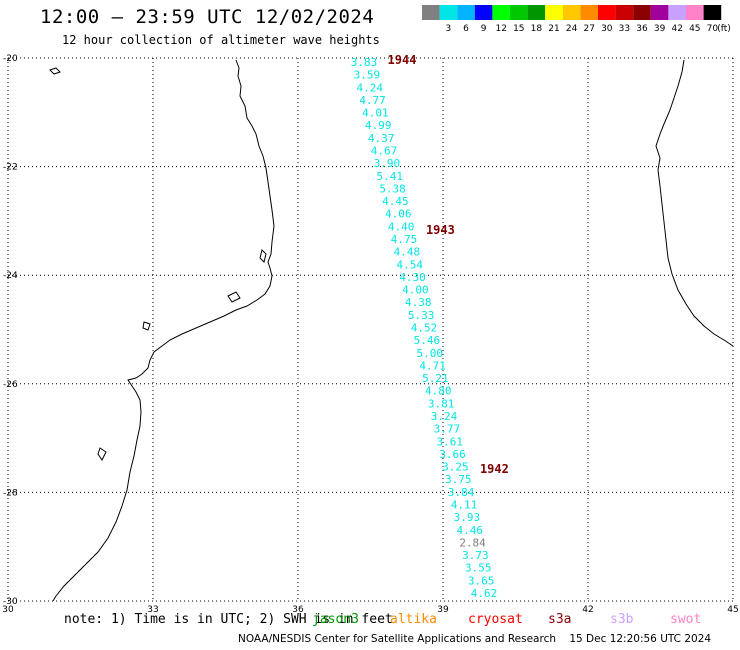 The image size is (740, 650). Describe the element at coordinates (372, 100) in the screenshot. I see `swh-value: 4.77` at that location.